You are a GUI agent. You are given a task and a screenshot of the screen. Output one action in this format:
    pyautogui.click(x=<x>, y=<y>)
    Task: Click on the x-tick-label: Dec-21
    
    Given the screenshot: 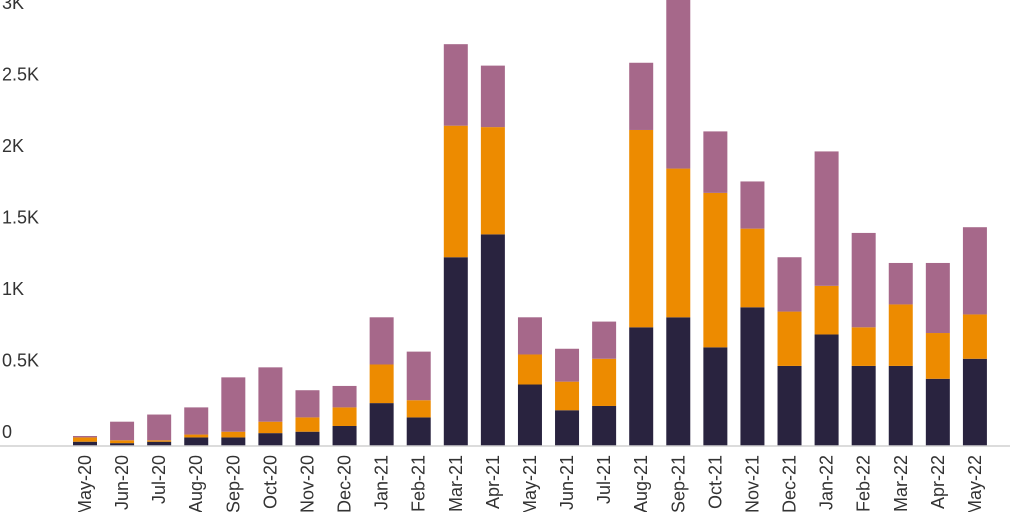 What is the action you would take?
    pyautogui.click(x=790, y=483)
    